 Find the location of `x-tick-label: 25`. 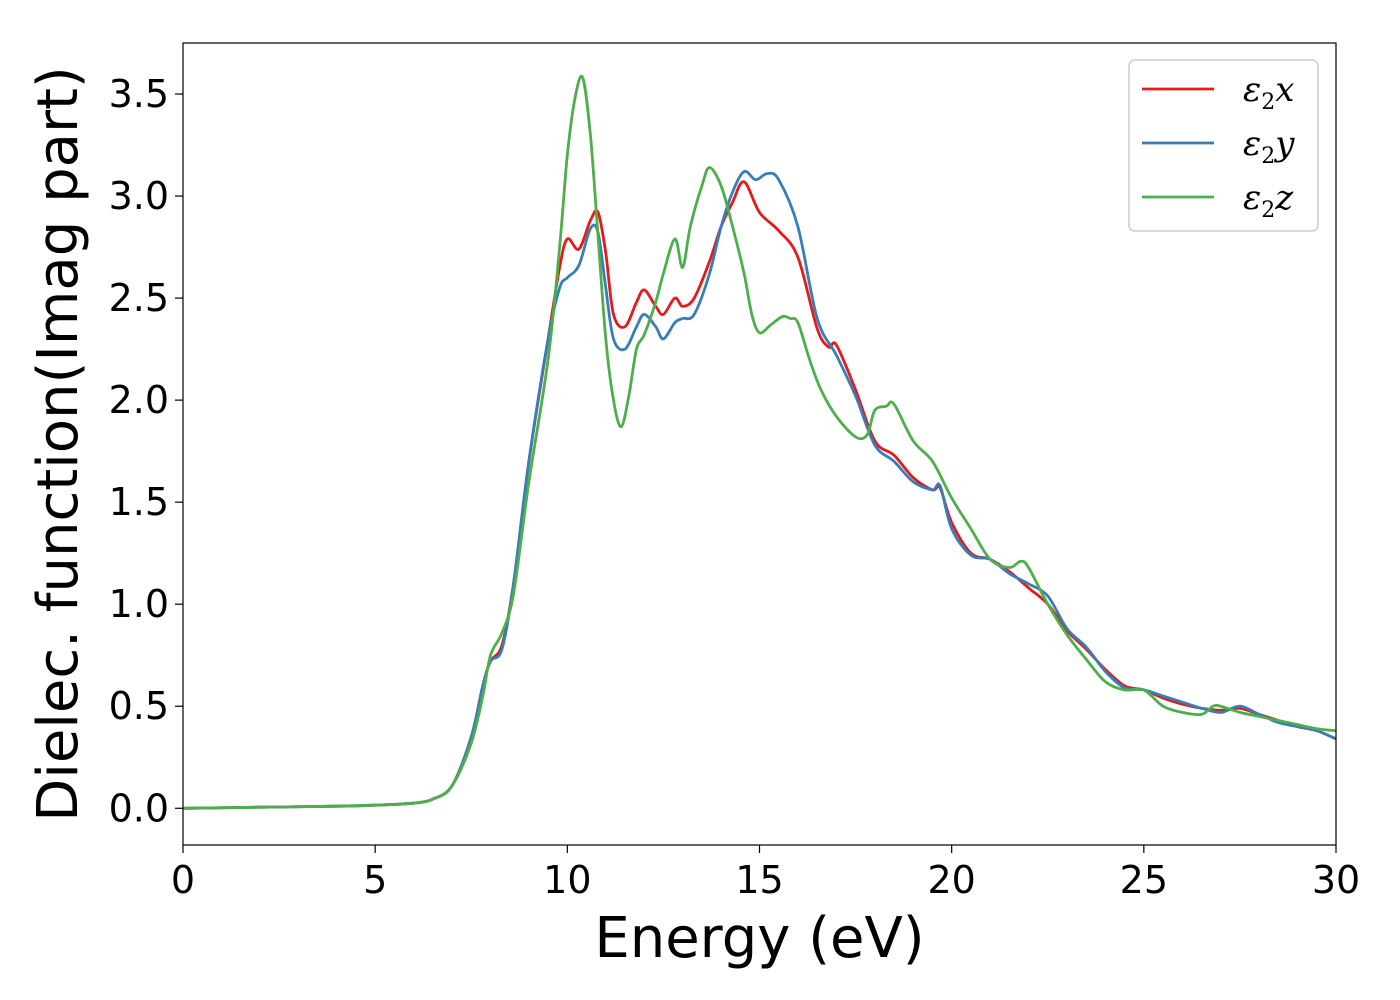

x-tick-label: 25 is located at coordinates (1144, 880).